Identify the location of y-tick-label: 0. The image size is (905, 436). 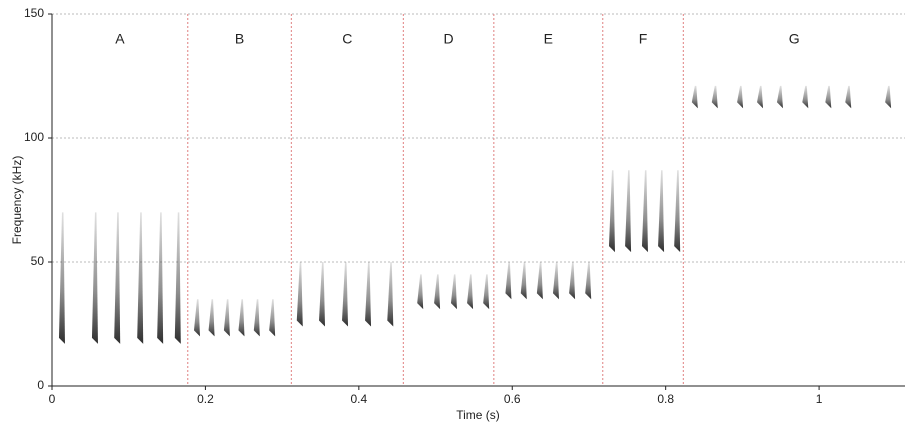
(40, 385).